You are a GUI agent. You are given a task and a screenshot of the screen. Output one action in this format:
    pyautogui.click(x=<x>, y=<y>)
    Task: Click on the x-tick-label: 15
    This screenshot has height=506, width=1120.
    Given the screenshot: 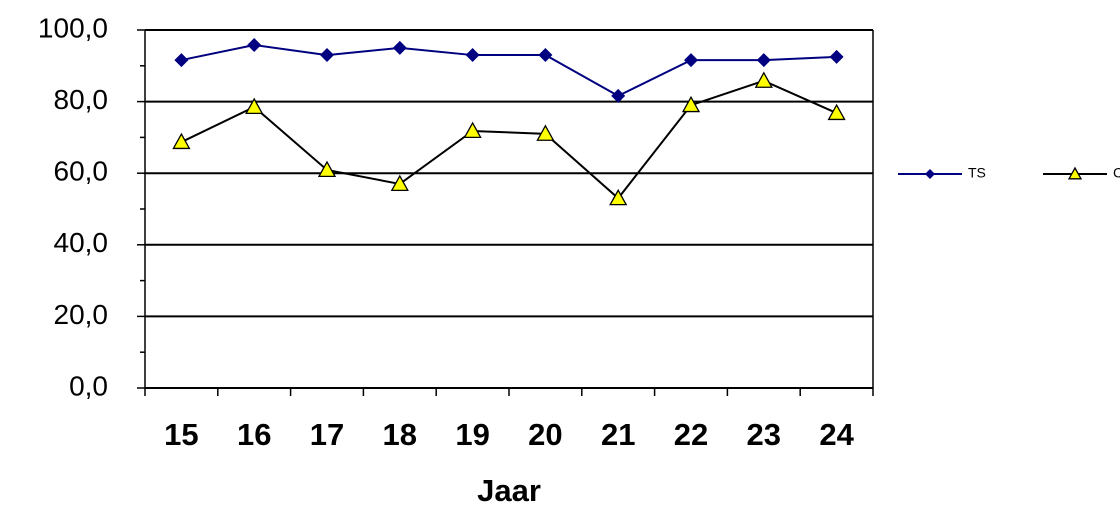 What is the action you would take?
    pyautogui.click(x=181, y=434)
    